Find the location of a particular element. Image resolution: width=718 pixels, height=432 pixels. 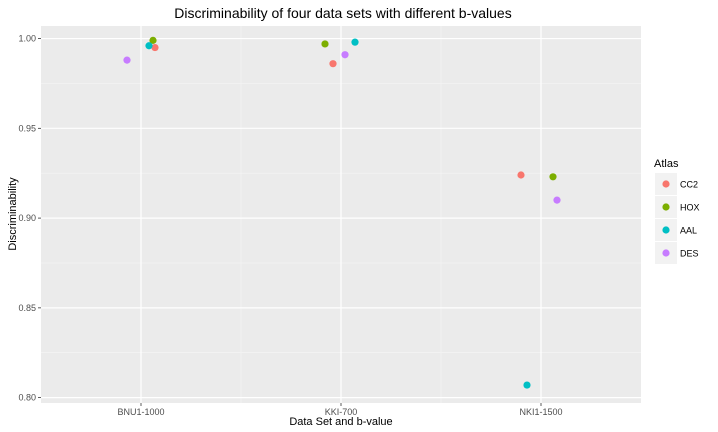

legend-label-aal: AAL is located at coordinates (688, 231).